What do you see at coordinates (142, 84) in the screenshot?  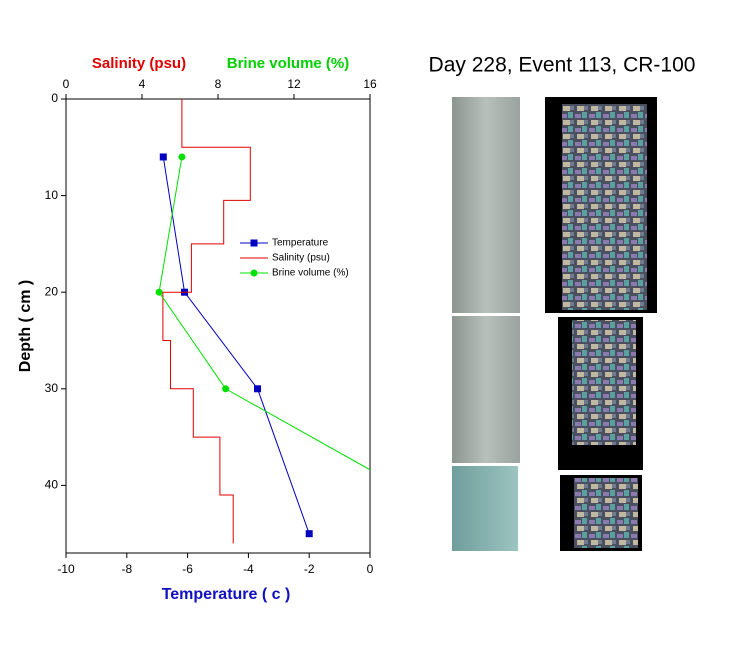 I see `x2-tick-label: 4` at bounding box center [142, 84].